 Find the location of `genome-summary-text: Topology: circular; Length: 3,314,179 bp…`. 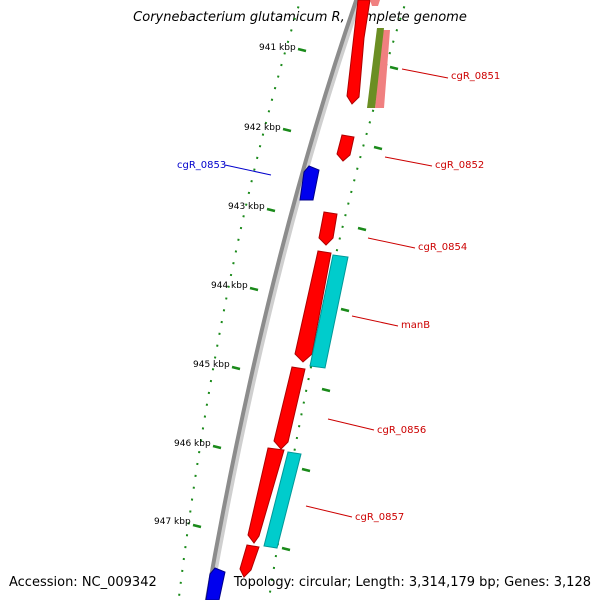

genome-summary-text: Topology: circular; Length: 3,314,179 bp… is located at coordinates (412, 582).